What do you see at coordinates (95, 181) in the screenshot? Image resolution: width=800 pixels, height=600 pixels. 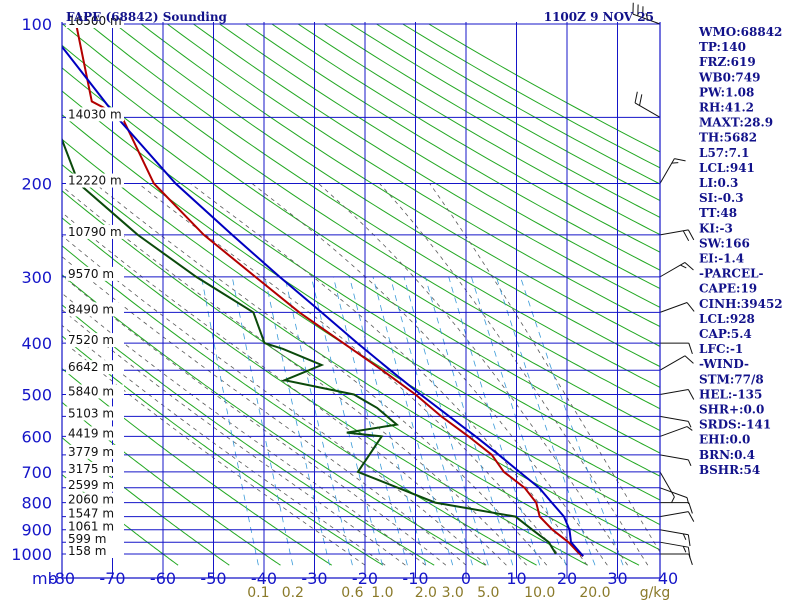 I see `height-label: 12220 m` at bounding box center [95, 181].